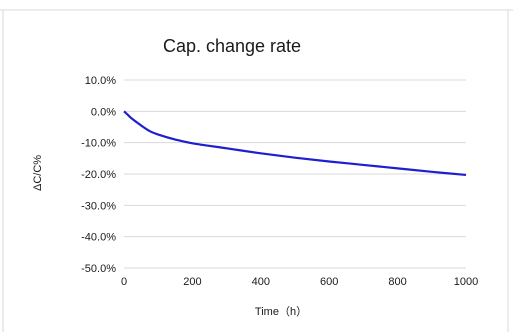 The image size is (513, 332). I want to click on y-tick-label: -10.0%, so click(98, 144).